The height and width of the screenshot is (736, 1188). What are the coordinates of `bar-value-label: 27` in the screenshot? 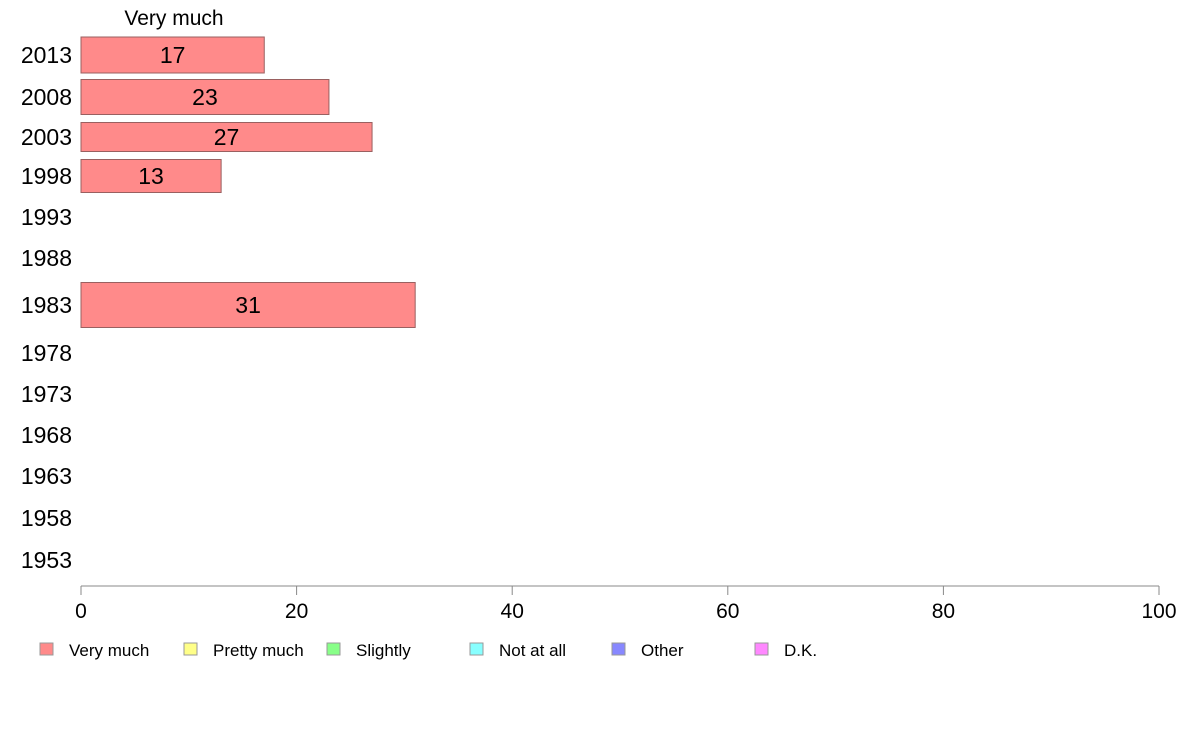 It's located at (227, 137).